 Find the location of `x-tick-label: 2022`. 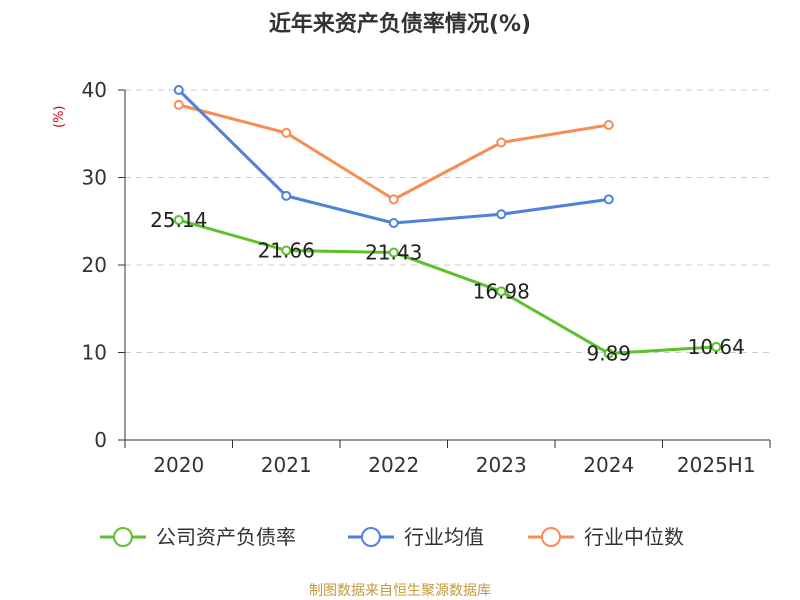

x-tick-label: 2022 is located at coordinates (393, 465).